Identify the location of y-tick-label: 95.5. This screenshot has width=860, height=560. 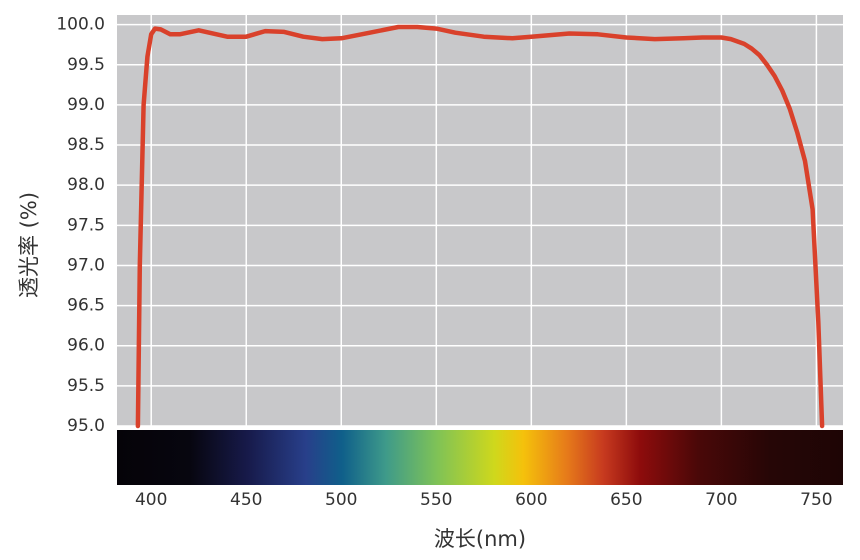
(86, 386).